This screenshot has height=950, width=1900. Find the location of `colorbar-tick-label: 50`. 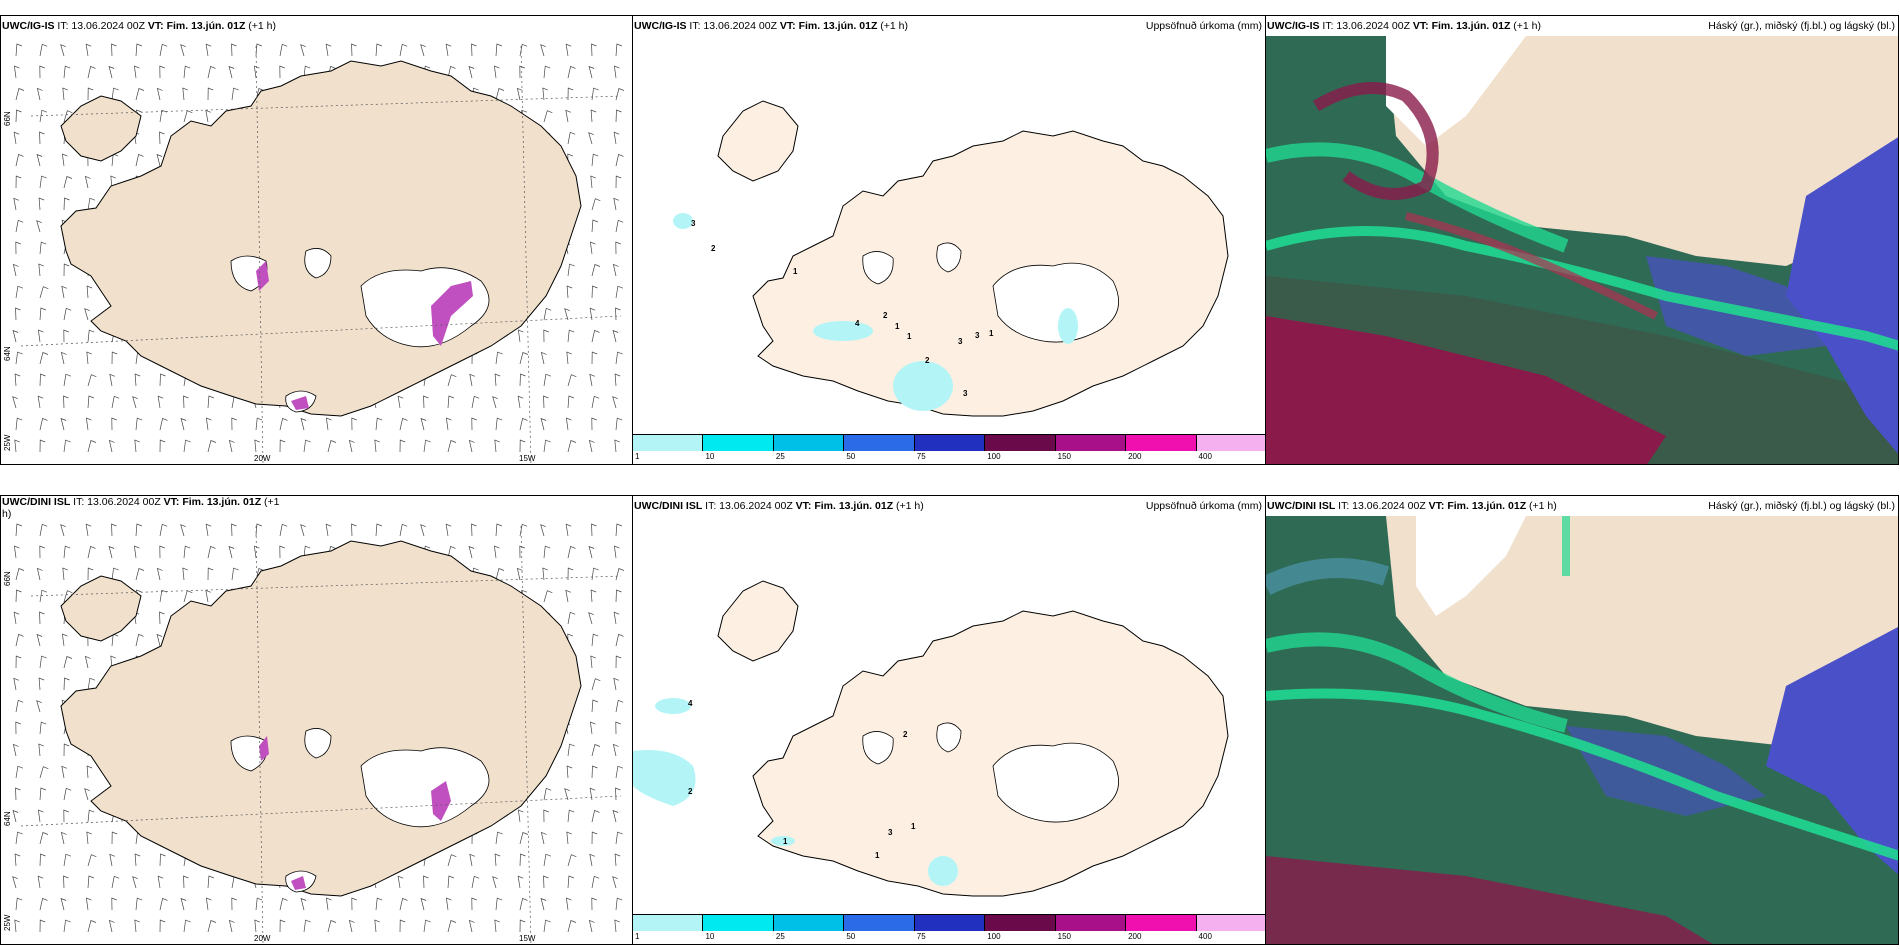

colorbar-tick-label: 50 is located at coordinates (851, 936).